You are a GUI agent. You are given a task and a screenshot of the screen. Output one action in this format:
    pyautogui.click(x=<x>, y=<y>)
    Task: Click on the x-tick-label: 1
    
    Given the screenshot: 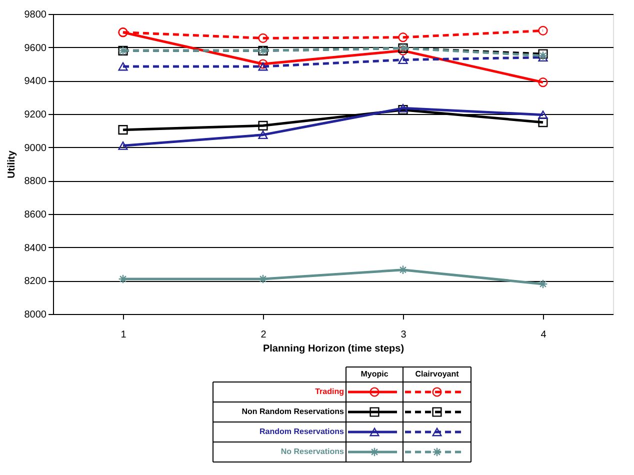 What is the action you would take?
    pyautogui.click(x=123, y=335)
    